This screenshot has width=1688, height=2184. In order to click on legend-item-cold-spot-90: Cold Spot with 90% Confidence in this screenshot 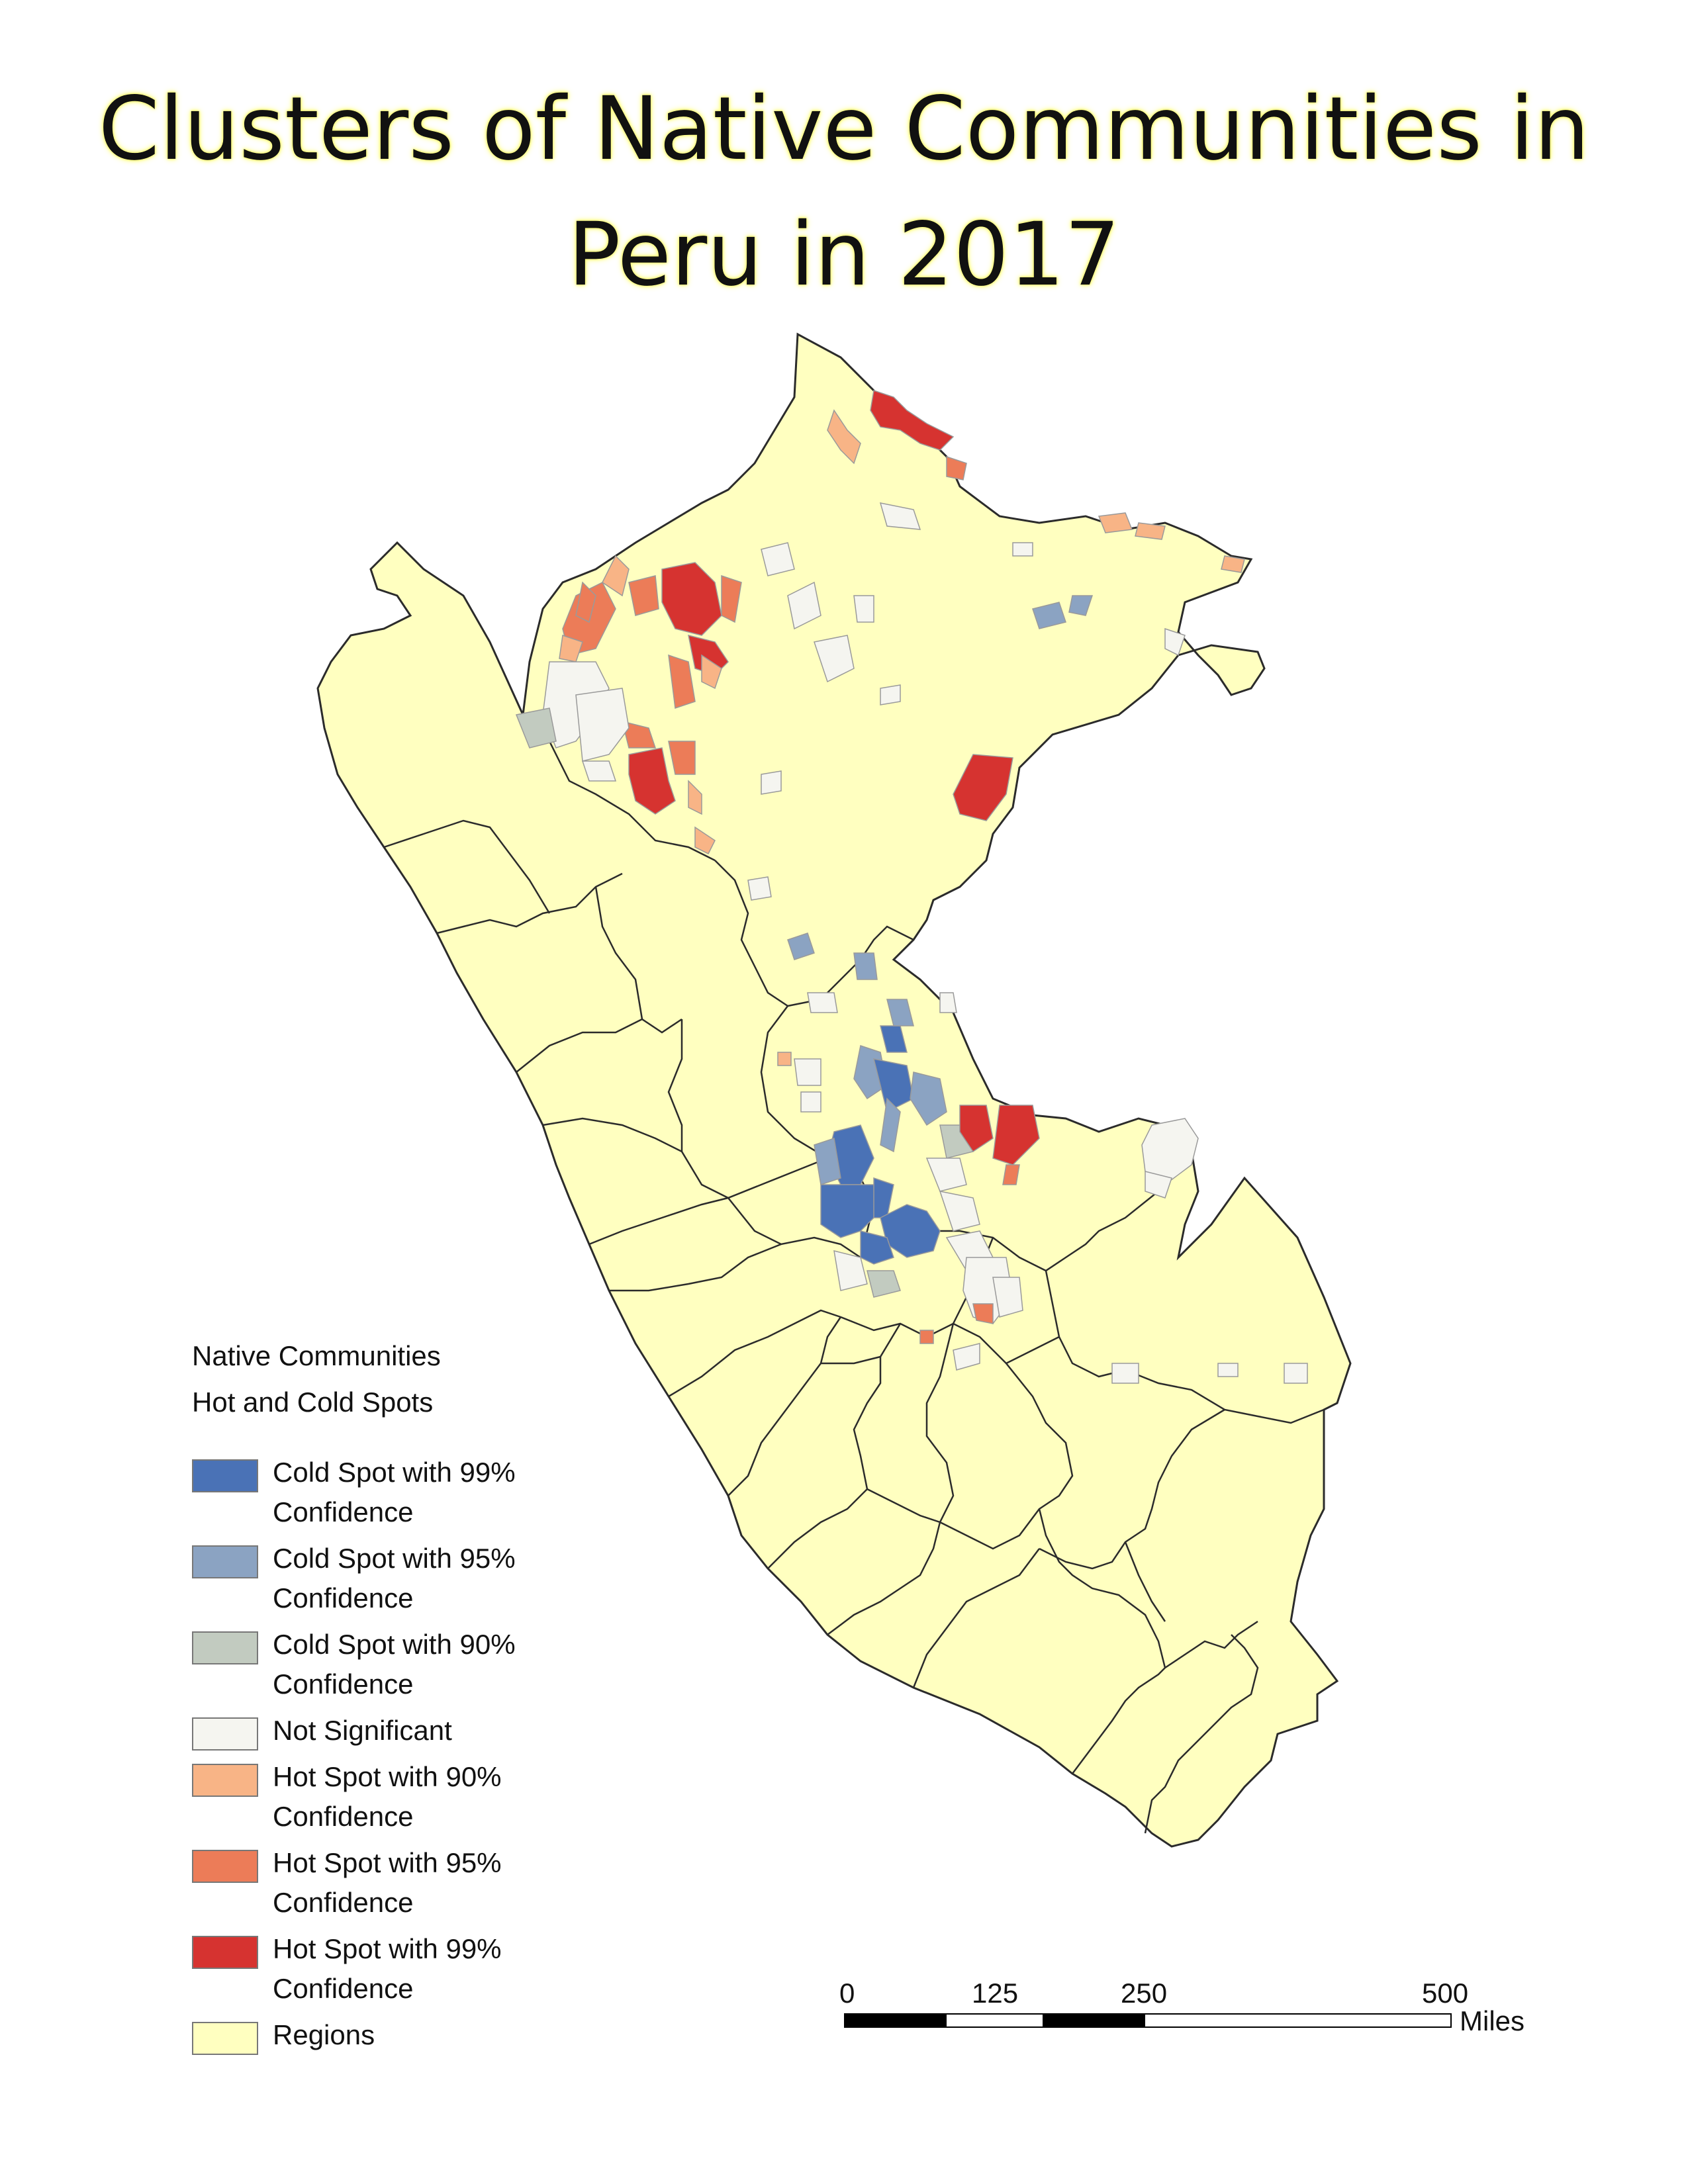, I will do `click(397, 1670)`.